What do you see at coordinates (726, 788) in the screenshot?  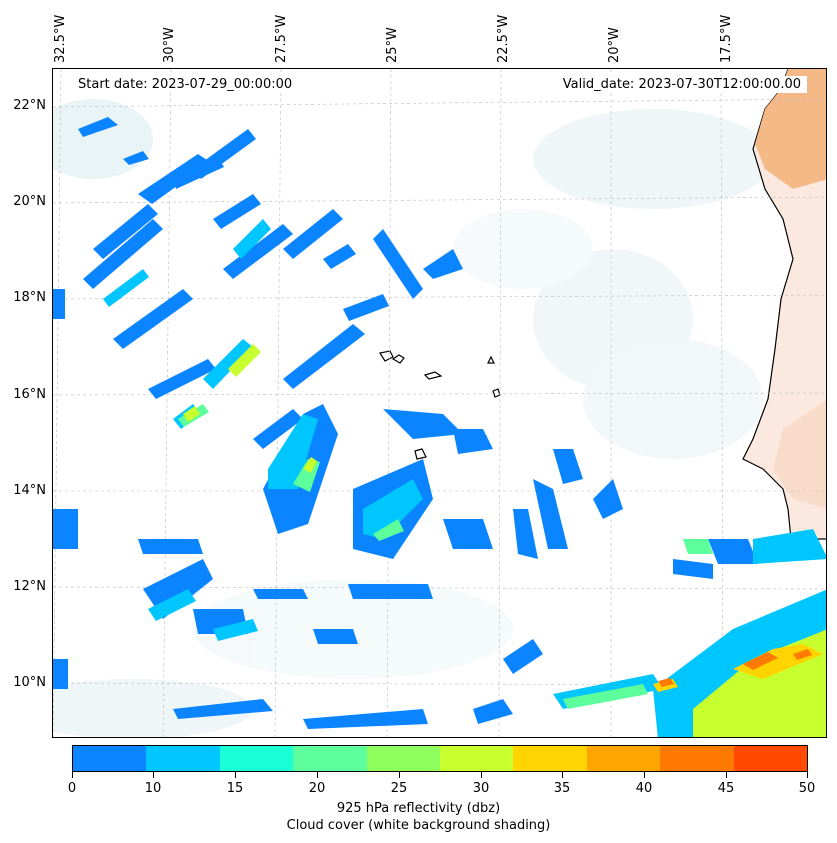 I see `colorbar-tick-label: 45` at bounding box center [726, 788].